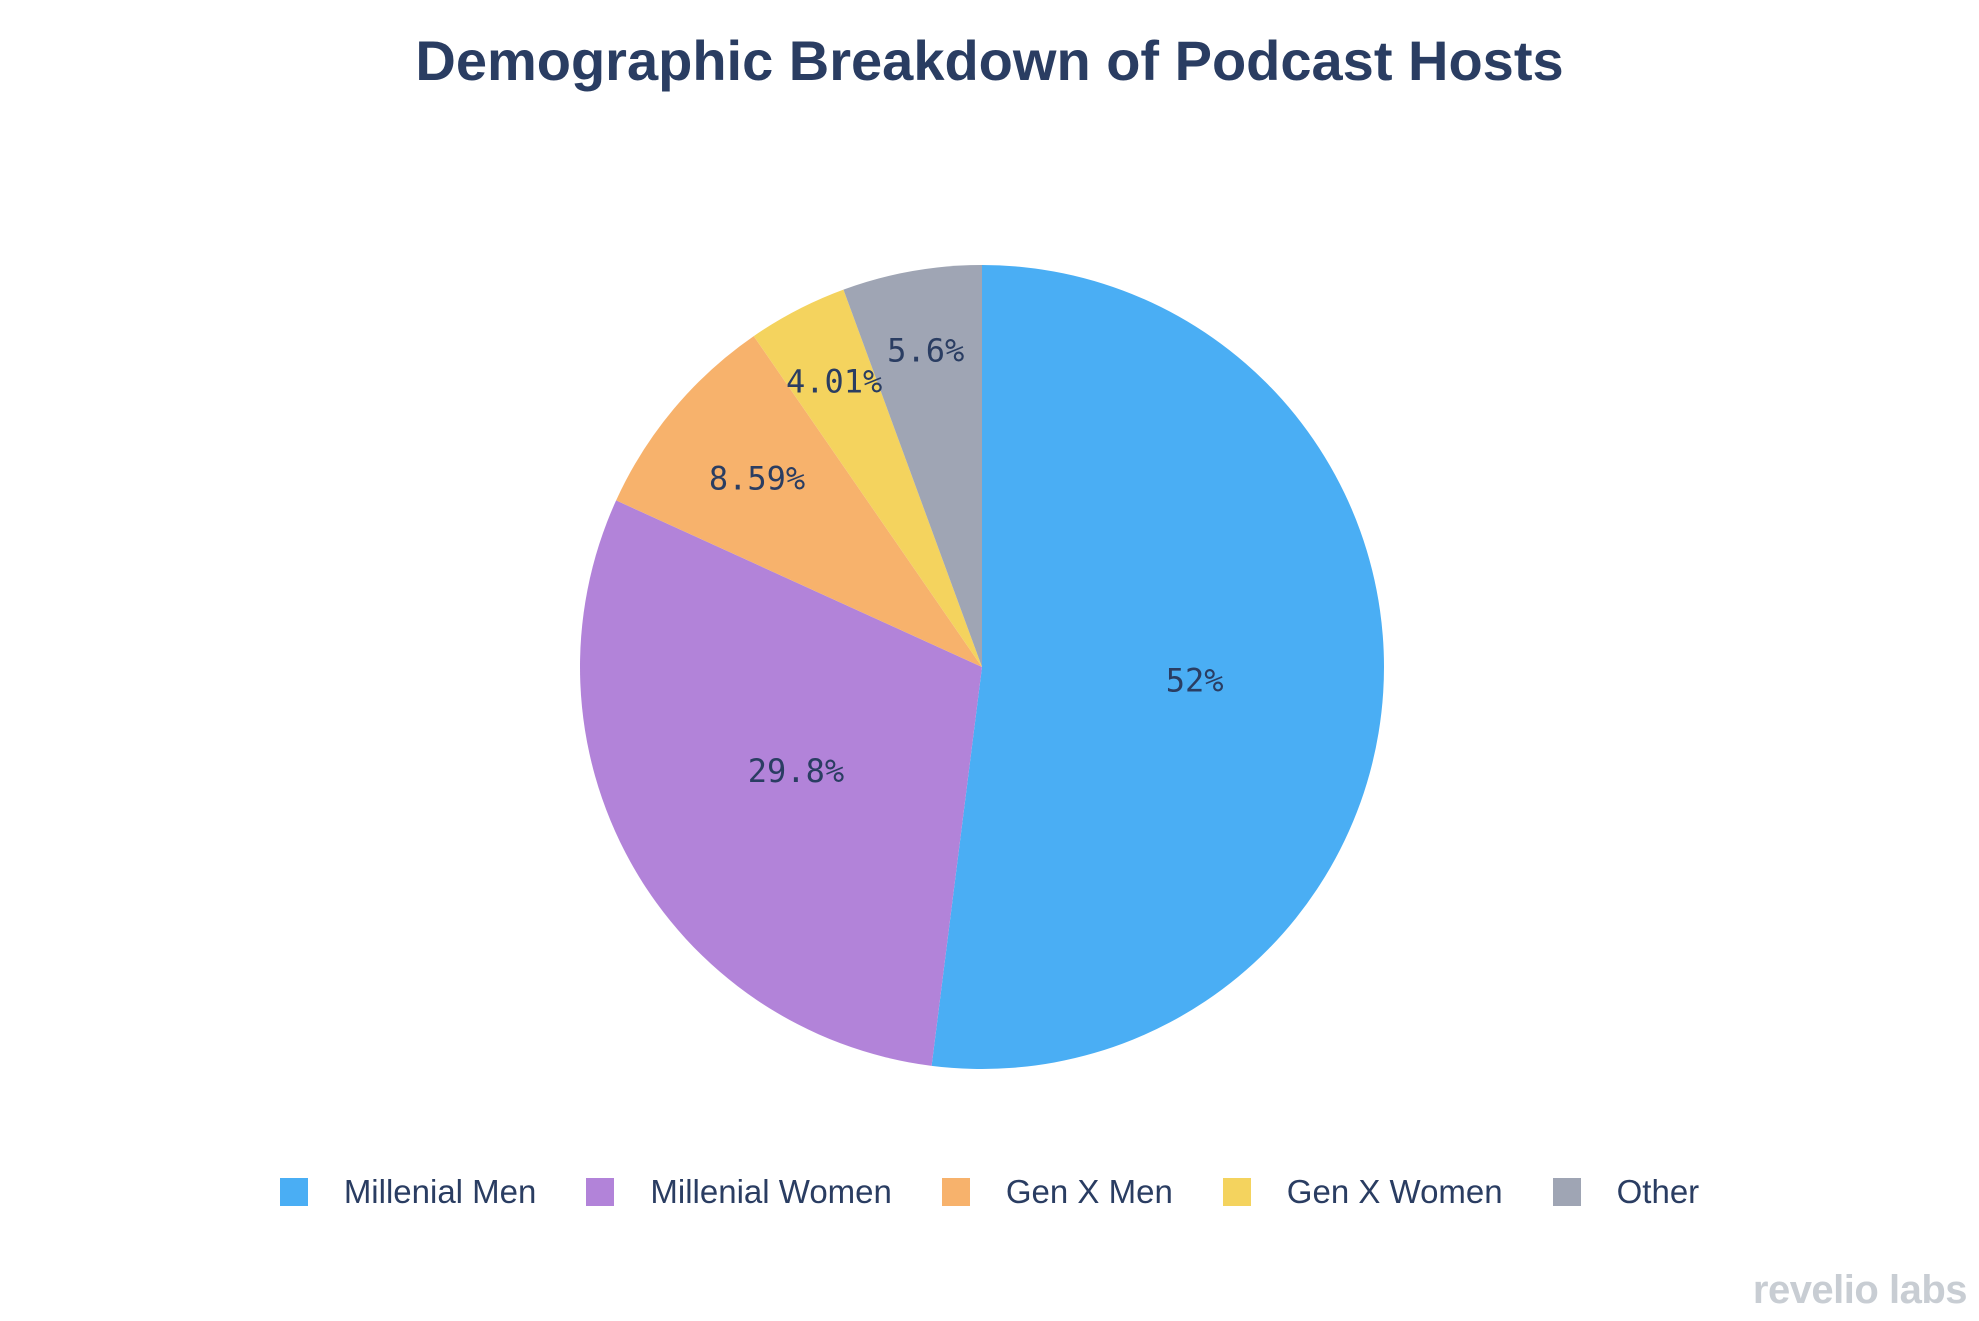  Describe the element at coordinates (1195, 680) in the screenshot. I see `slice-label: 52%` at that location.